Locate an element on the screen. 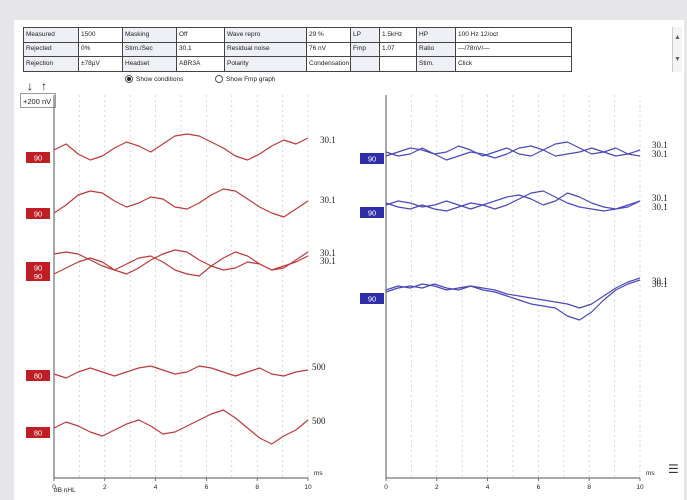  right-marker-2-text: 90 is located at coordinates (372, 213).